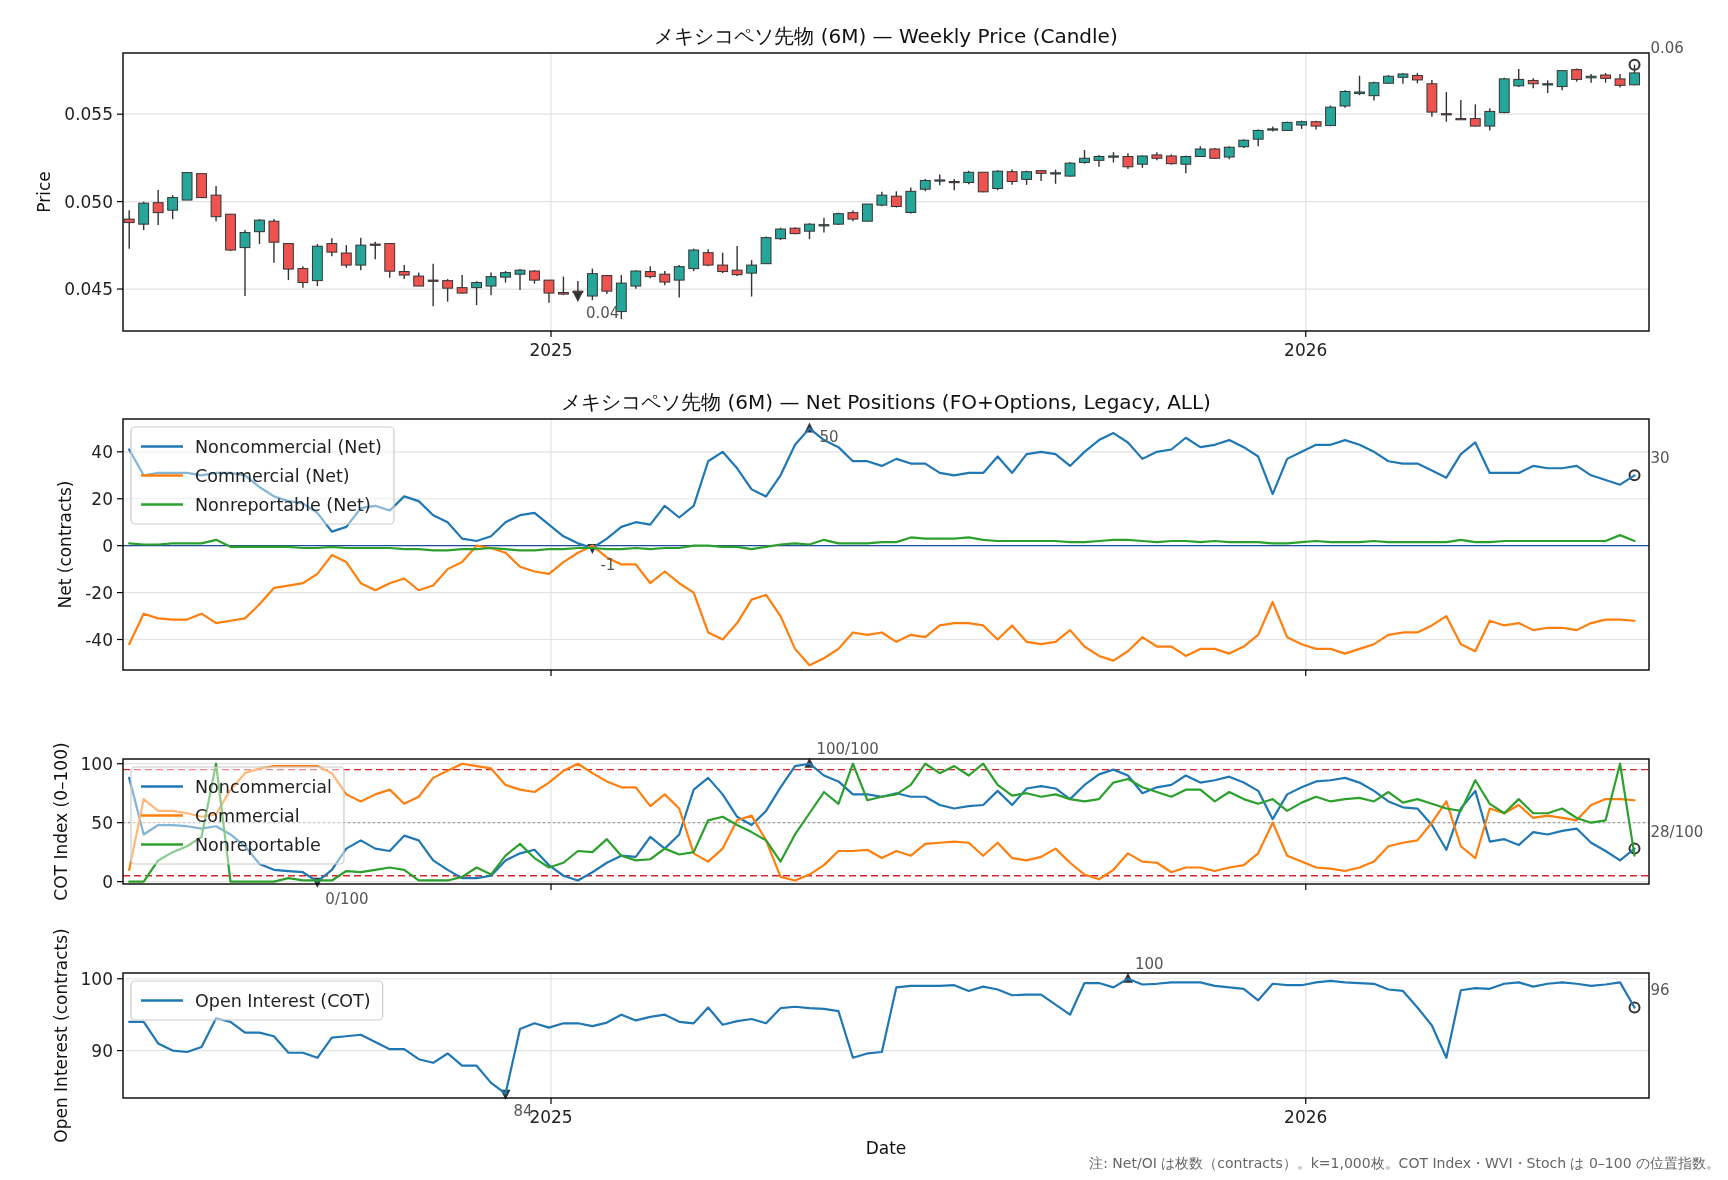 This screenshot has height=1180, width=1728. What do you see at coordinates (1660, 458) in the screenshot?
I see `annotation: 30` at bounding box center [1660, 458].